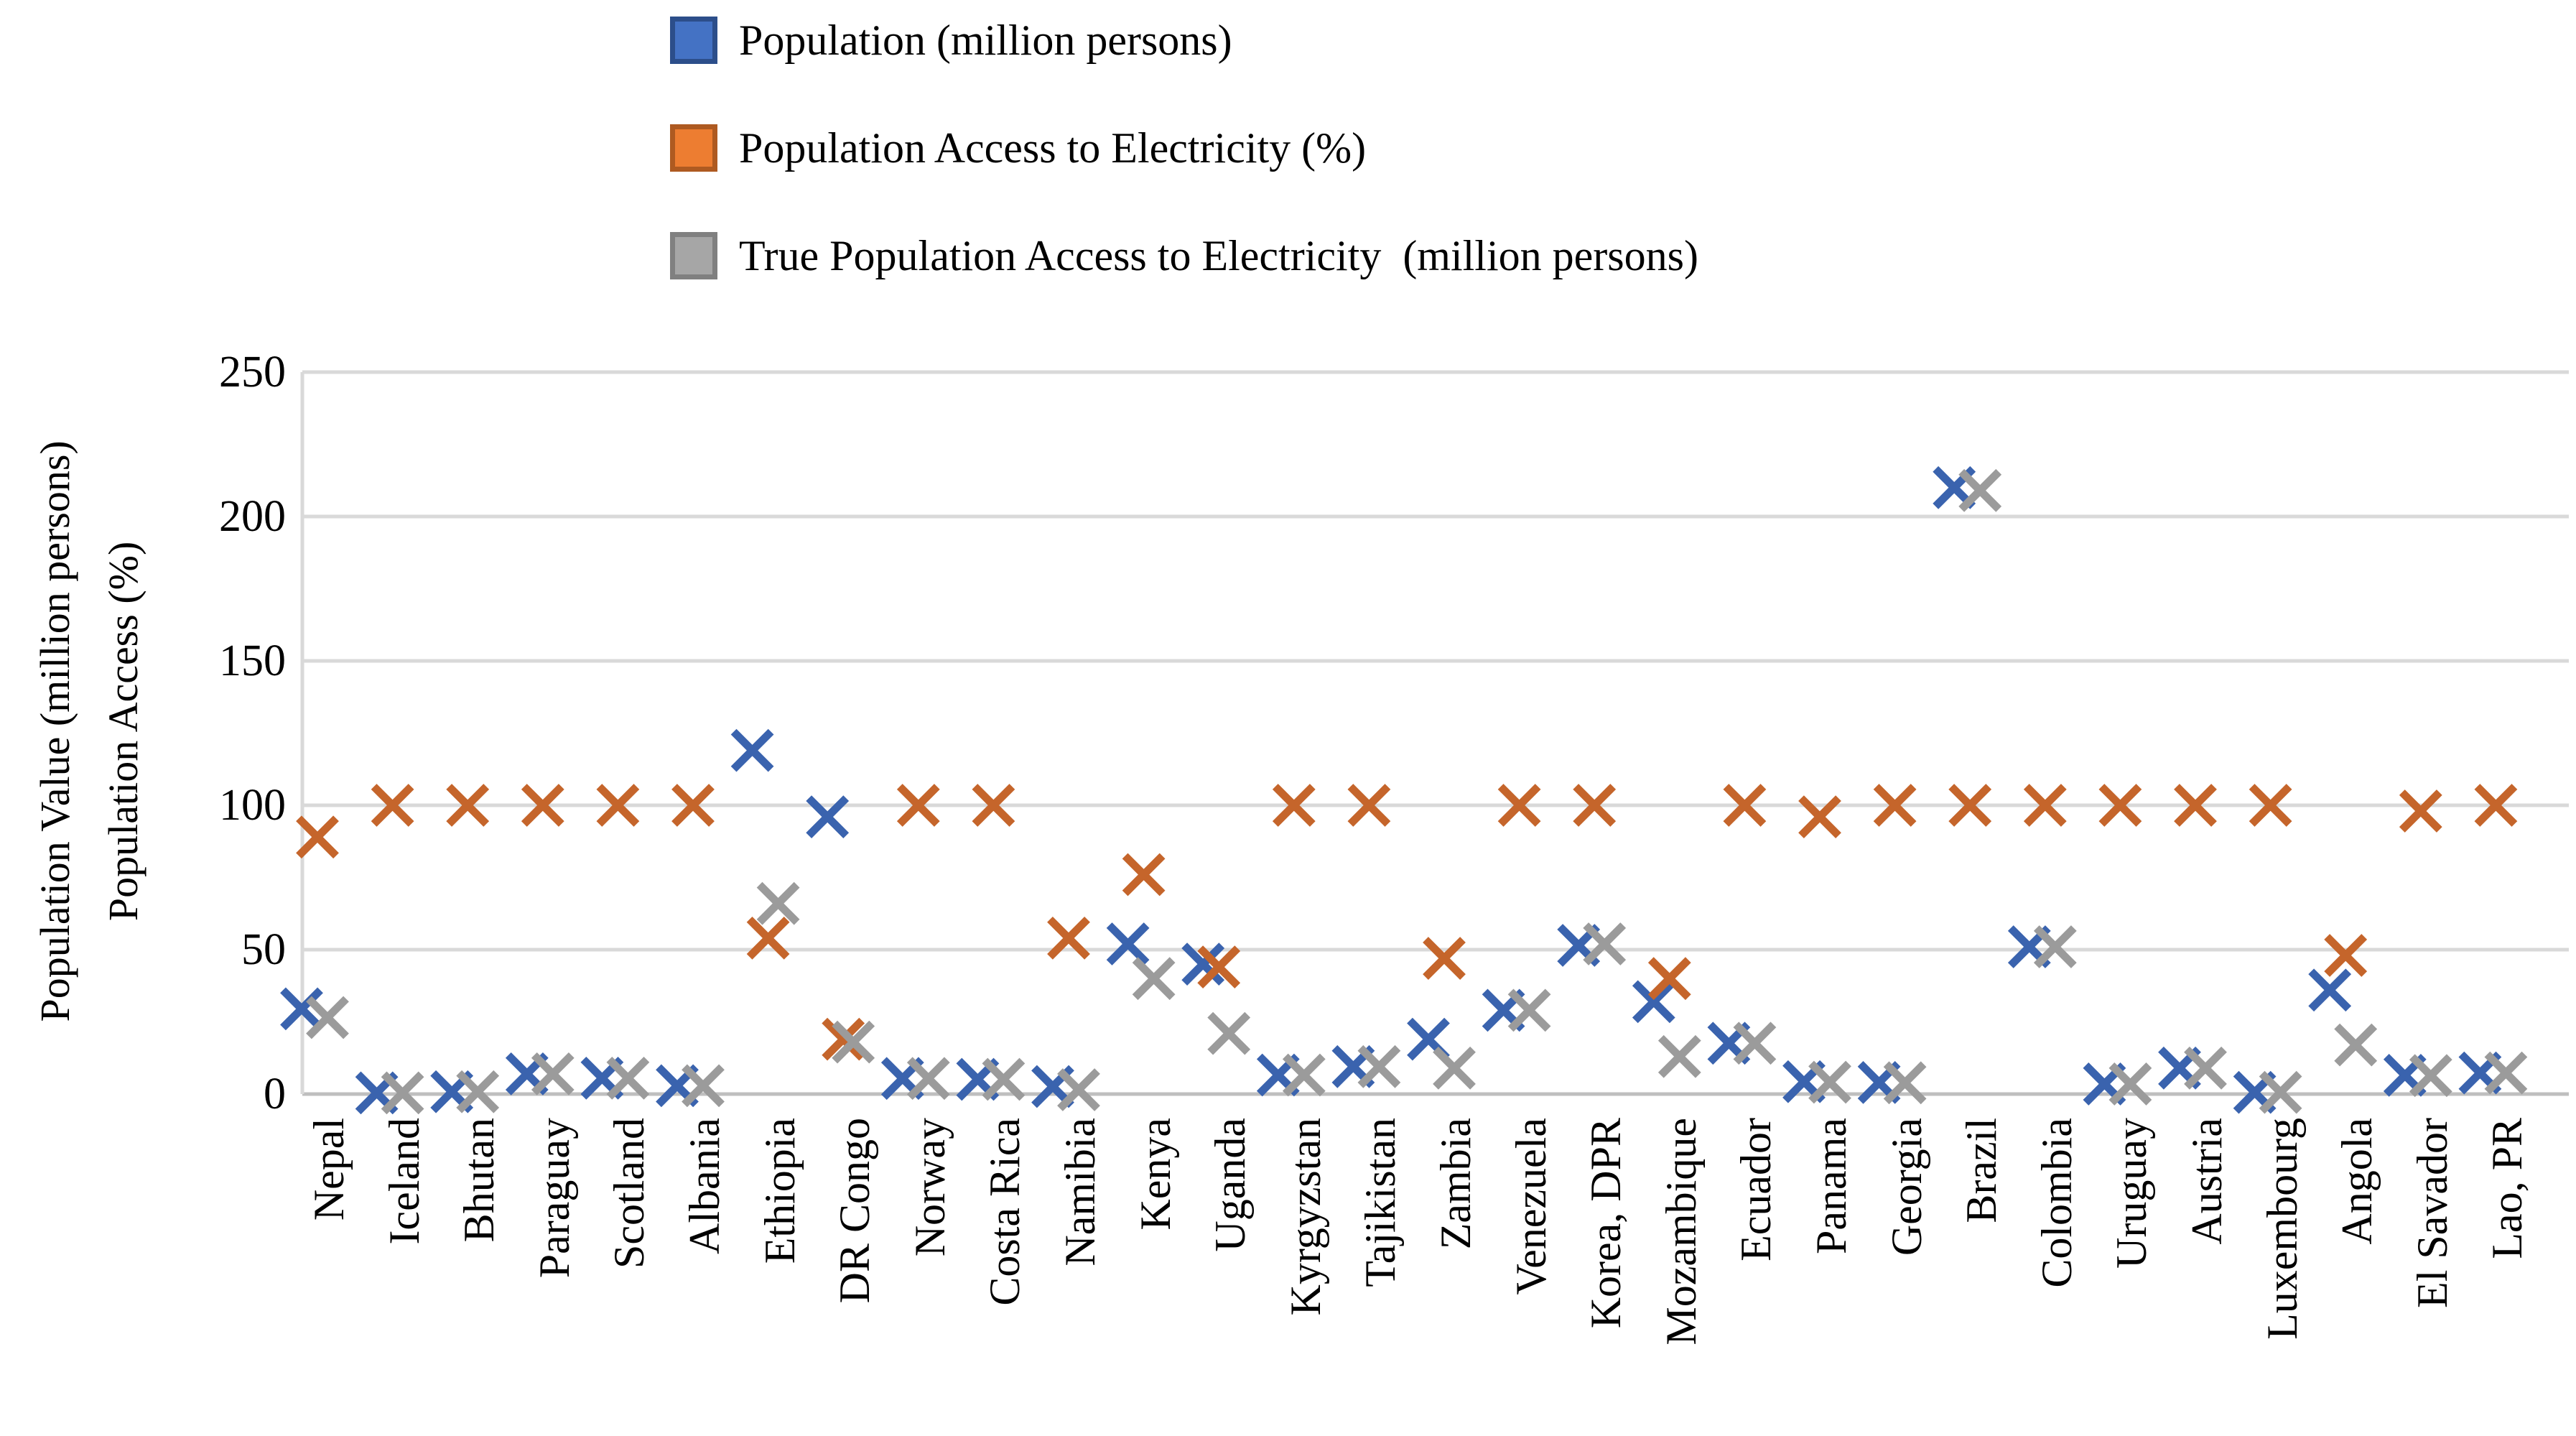 The image size is (2576, 1436). I want to click on x-category-label: Bhutan, so click(479, 1181).